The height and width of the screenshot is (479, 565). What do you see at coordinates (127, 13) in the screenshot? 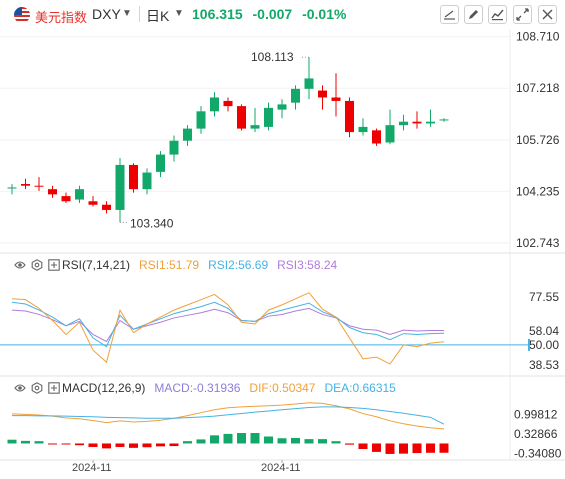
I see `symbol-chevron-down-icon: ▼` at bounding box center [127, 13].